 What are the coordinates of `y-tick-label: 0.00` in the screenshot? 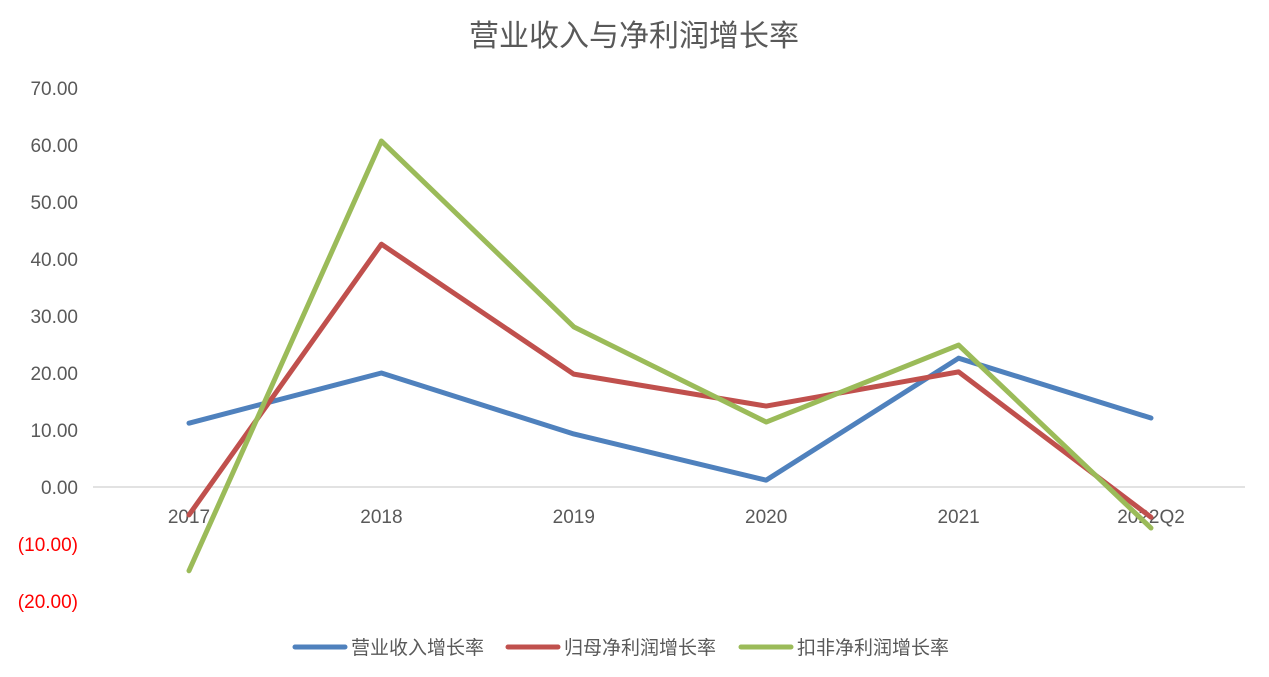 It's located at (59, 488).